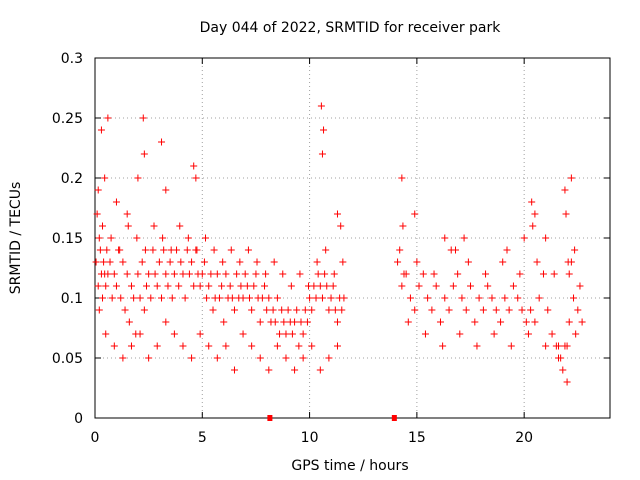 The height and width of the screenshot is (480, 640). I want to click on x-tick-label: 15, so click(417, 438).